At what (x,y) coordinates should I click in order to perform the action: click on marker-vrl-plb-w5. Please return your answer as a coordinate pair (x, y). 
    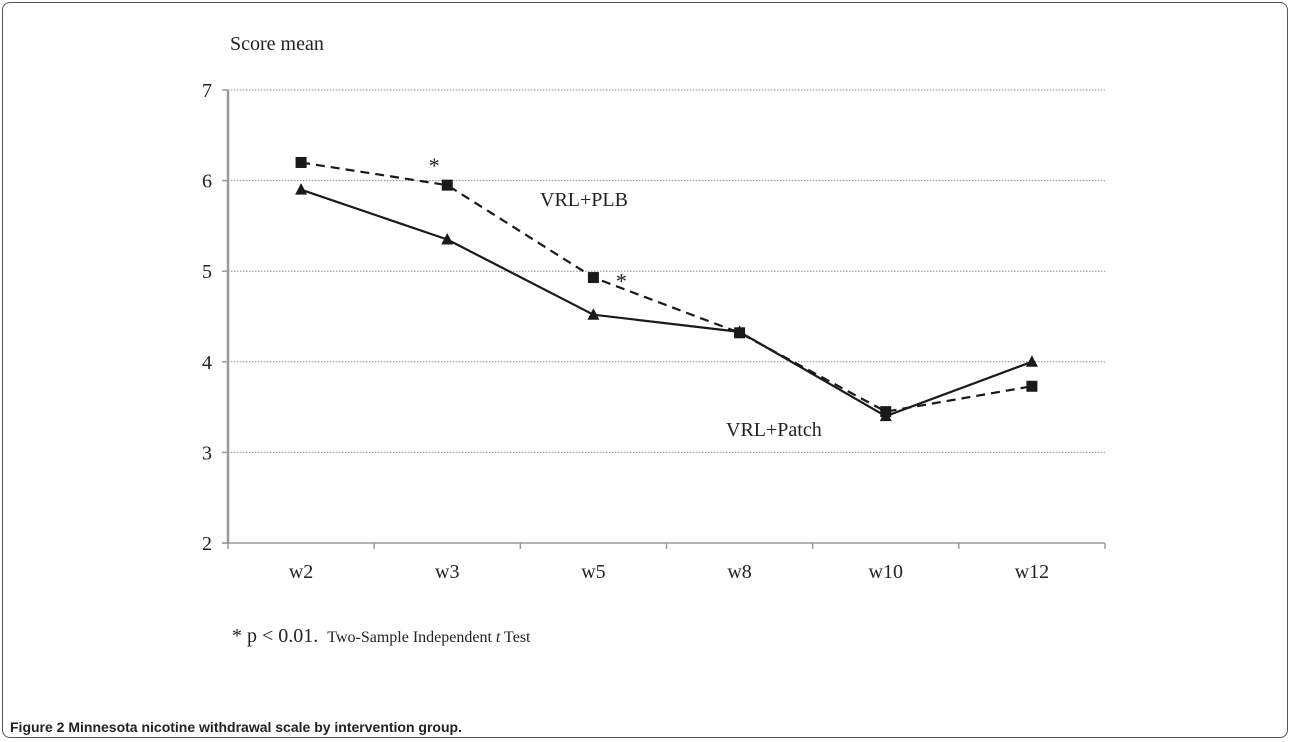
    Looking at the image, I should click on (593, 278).